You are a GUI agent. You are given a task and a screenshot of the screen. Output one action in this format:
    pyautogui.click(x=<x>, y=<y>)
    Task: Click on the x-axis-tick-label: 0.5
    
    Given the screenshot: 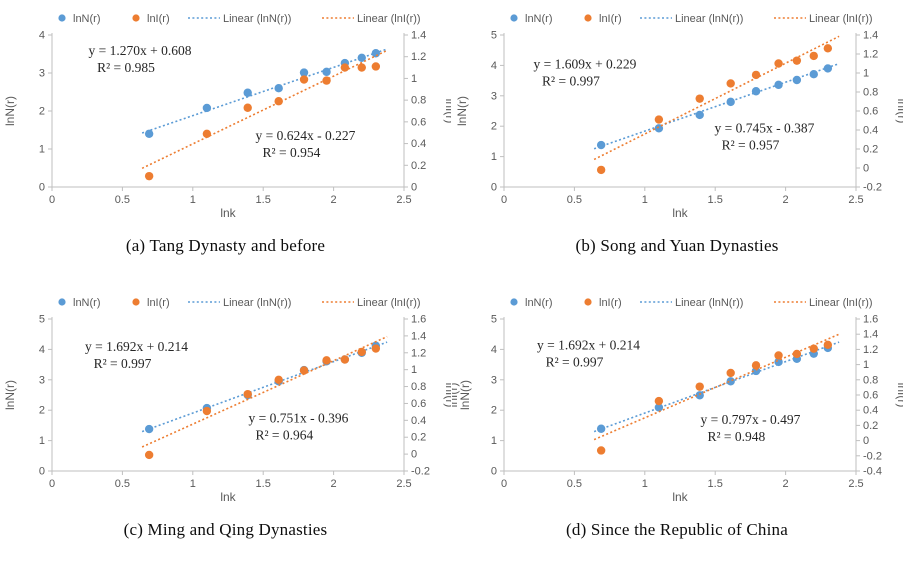 What is the action you would take?
    pyautogui.click(x=122, y=484)
    